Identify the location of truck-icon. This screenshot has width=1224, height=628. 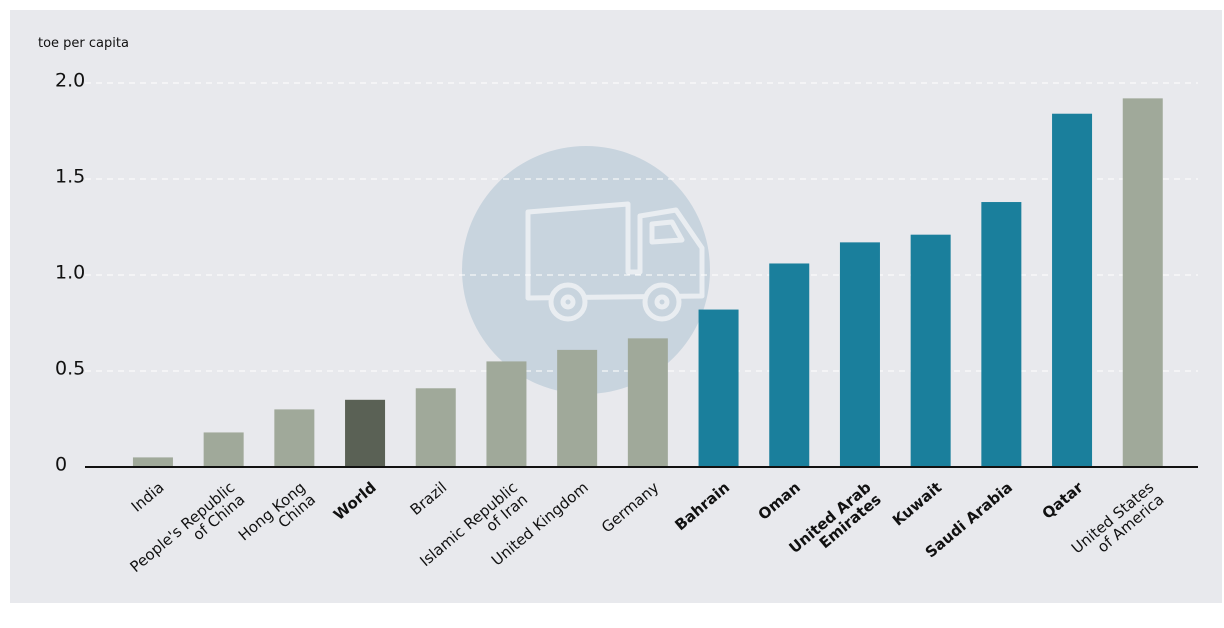
(586, 270).